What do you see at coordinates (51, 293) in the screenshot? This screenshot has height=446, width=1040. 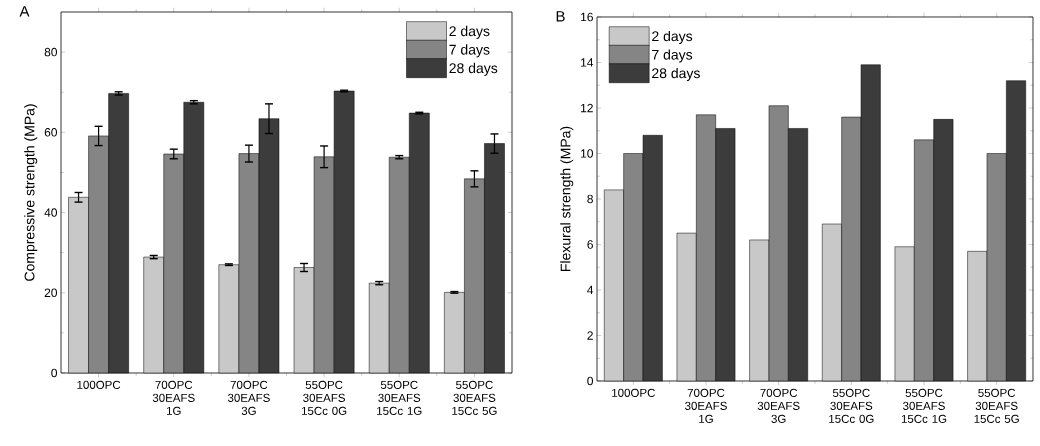 I see `y-tick-label: 20` at bounding box center [51, 293].